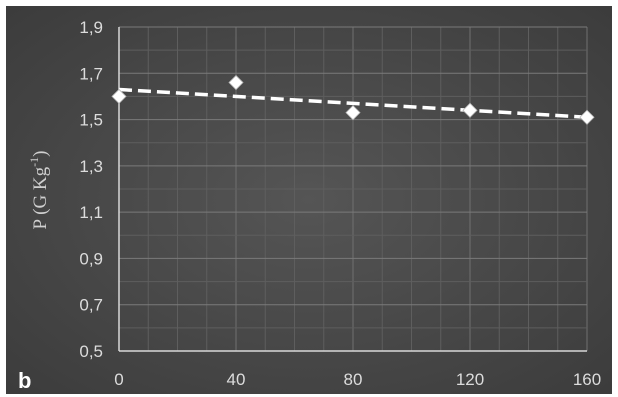 This screenshot has height=397, width=618. What do you see at coordinates (91, 120) in the screenshot?
I see `y-tick-label: 1,5` at bounding box center [91, 120].